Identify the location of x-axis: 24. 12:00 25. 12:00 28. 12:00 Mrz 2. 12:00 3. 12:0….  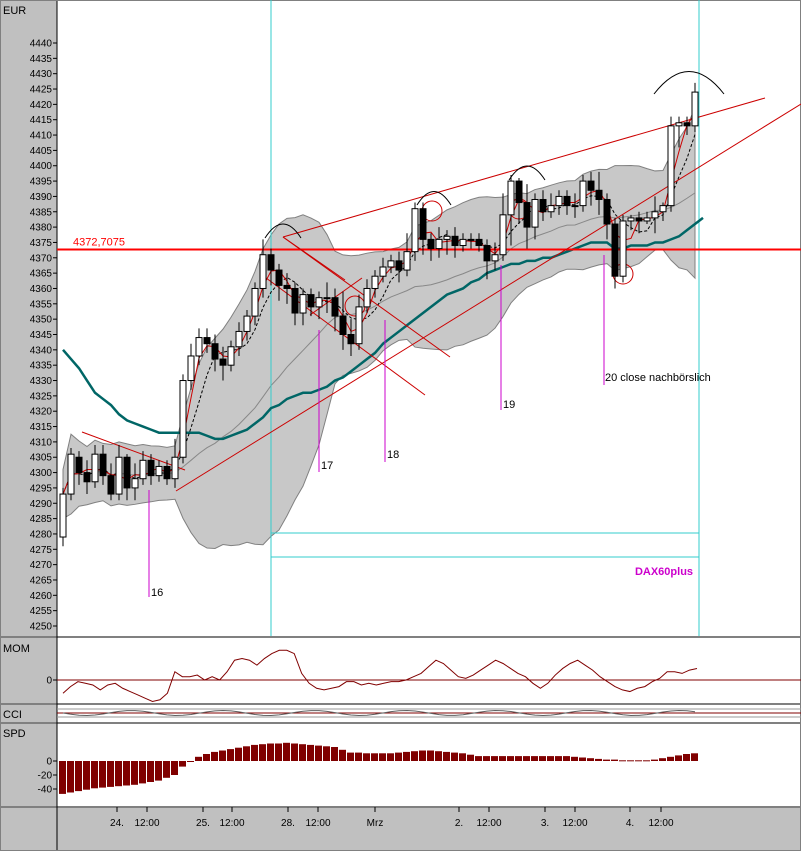
(392, 818).